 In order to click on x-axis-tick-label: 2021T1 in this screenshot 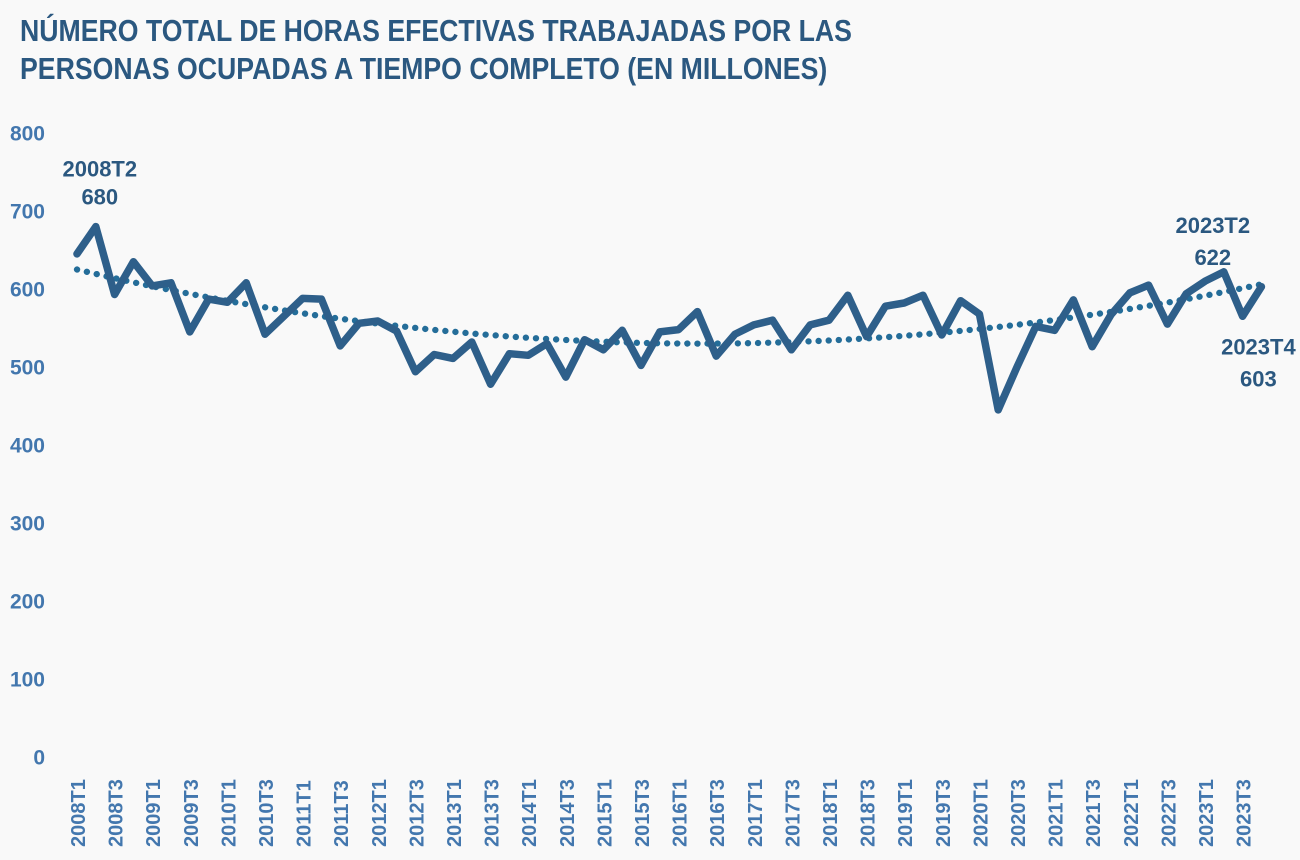, I will do `click(1057, 813)`.